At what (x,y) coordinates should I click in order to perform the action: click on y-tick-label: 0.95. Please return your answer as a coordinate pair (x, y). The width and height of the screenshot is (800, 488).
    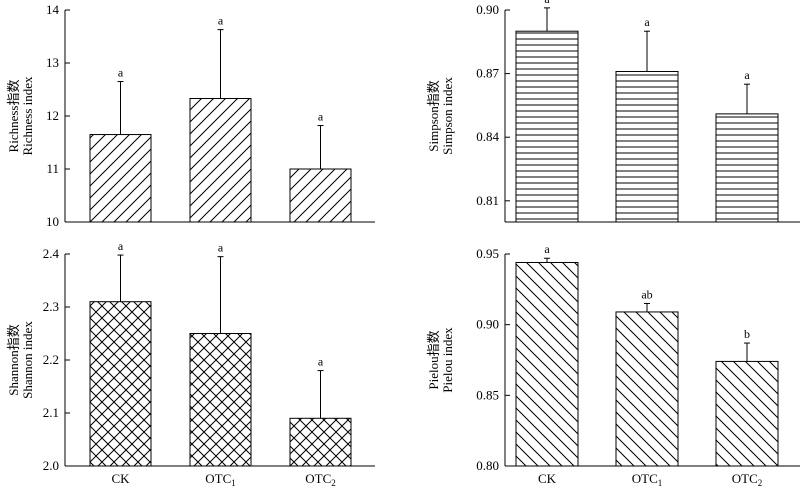
    Looking at the image, I should click on (487, 253).